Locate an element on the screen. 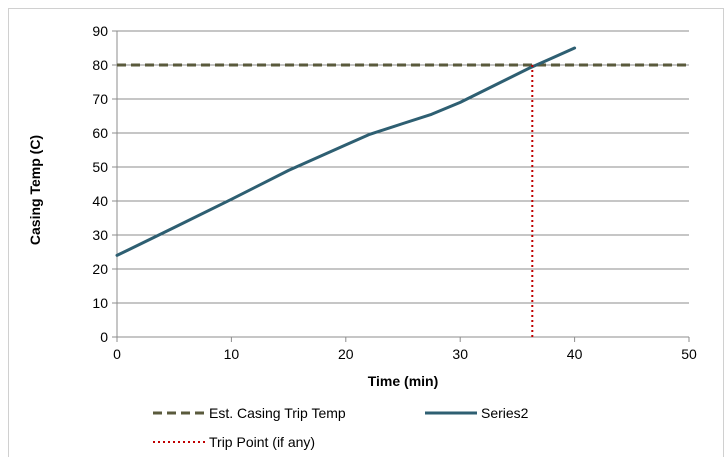 Image resolution: width=727 pixels, height=460 pixels. y-tick-label: 10 is located at coordinates (100, 303).